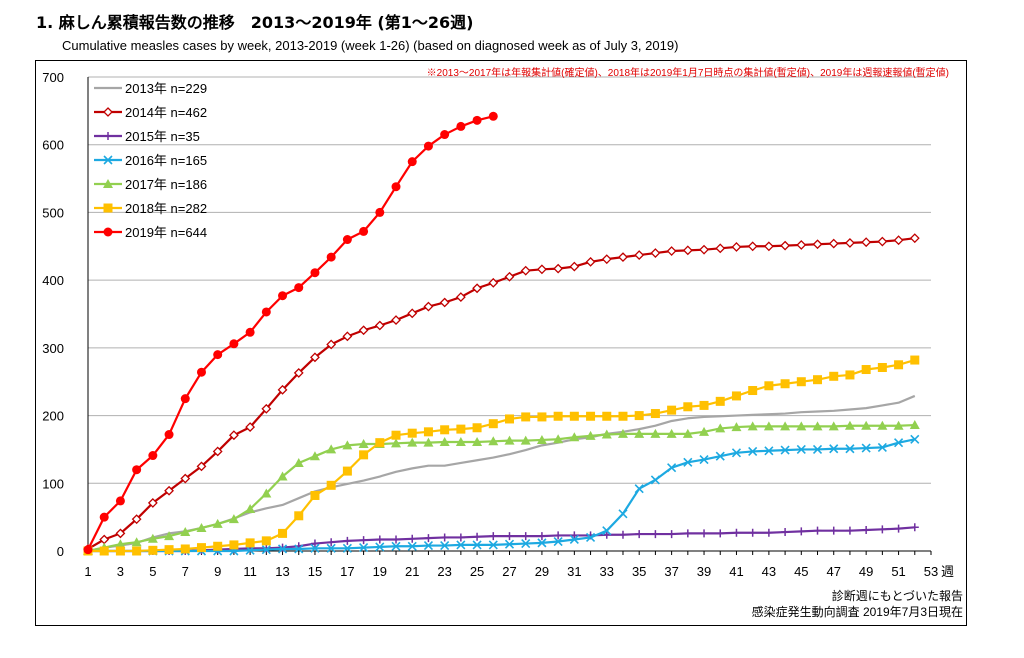 The image size is (1024, 658). I want to click on legend-item: 2018年 n=282, so click(150, 208).